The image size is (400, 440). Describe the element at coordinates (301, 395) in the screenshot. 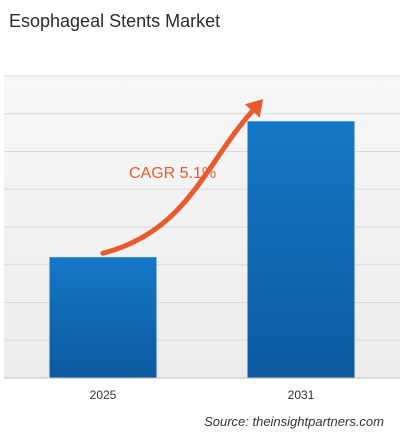

I see `x-tick-label: 2031` at that location.